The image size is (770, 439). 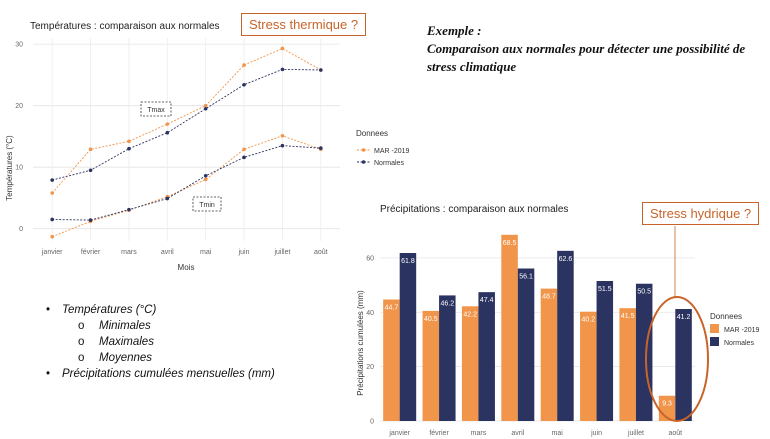 What do you see at coordinates (9, 168) in the screenshot?
I see `temperature-y-axis-label: Températures (°C)` at bounding box center [9, 168].